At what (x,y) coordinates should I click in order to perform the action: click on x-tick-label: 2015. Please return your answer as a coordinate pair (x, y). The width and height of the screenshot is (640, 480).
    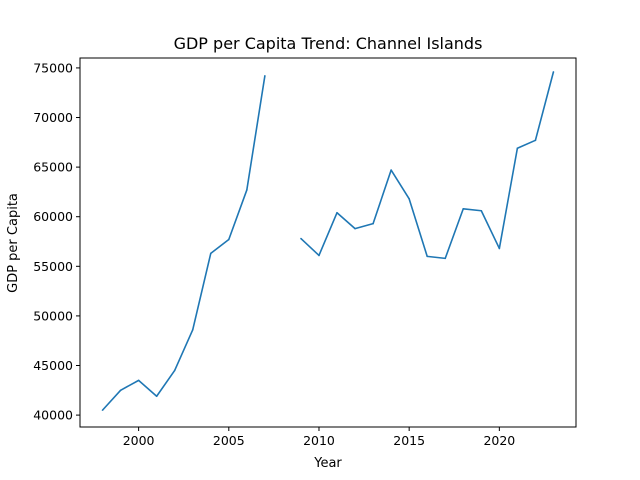
    Looking at the image, I should click on (409, 440).